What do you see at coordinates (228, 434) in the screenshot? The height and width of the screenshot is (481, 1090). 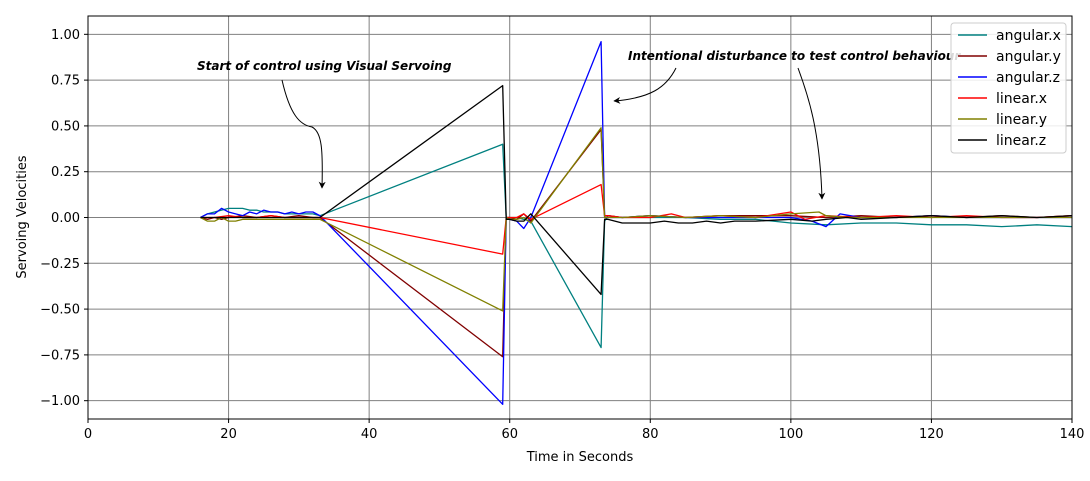 I see `x-tick-label: 20` at bounding box center [228, 434].